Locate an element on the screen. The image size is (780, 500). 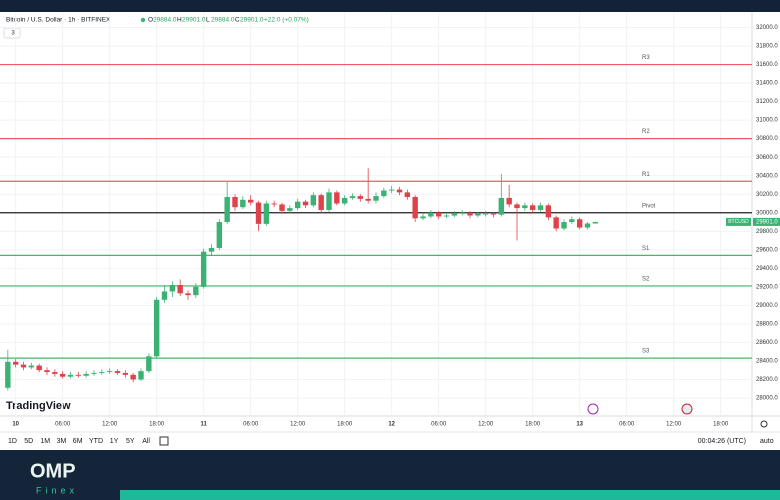
event-icon is located at coordinates (593, 409).